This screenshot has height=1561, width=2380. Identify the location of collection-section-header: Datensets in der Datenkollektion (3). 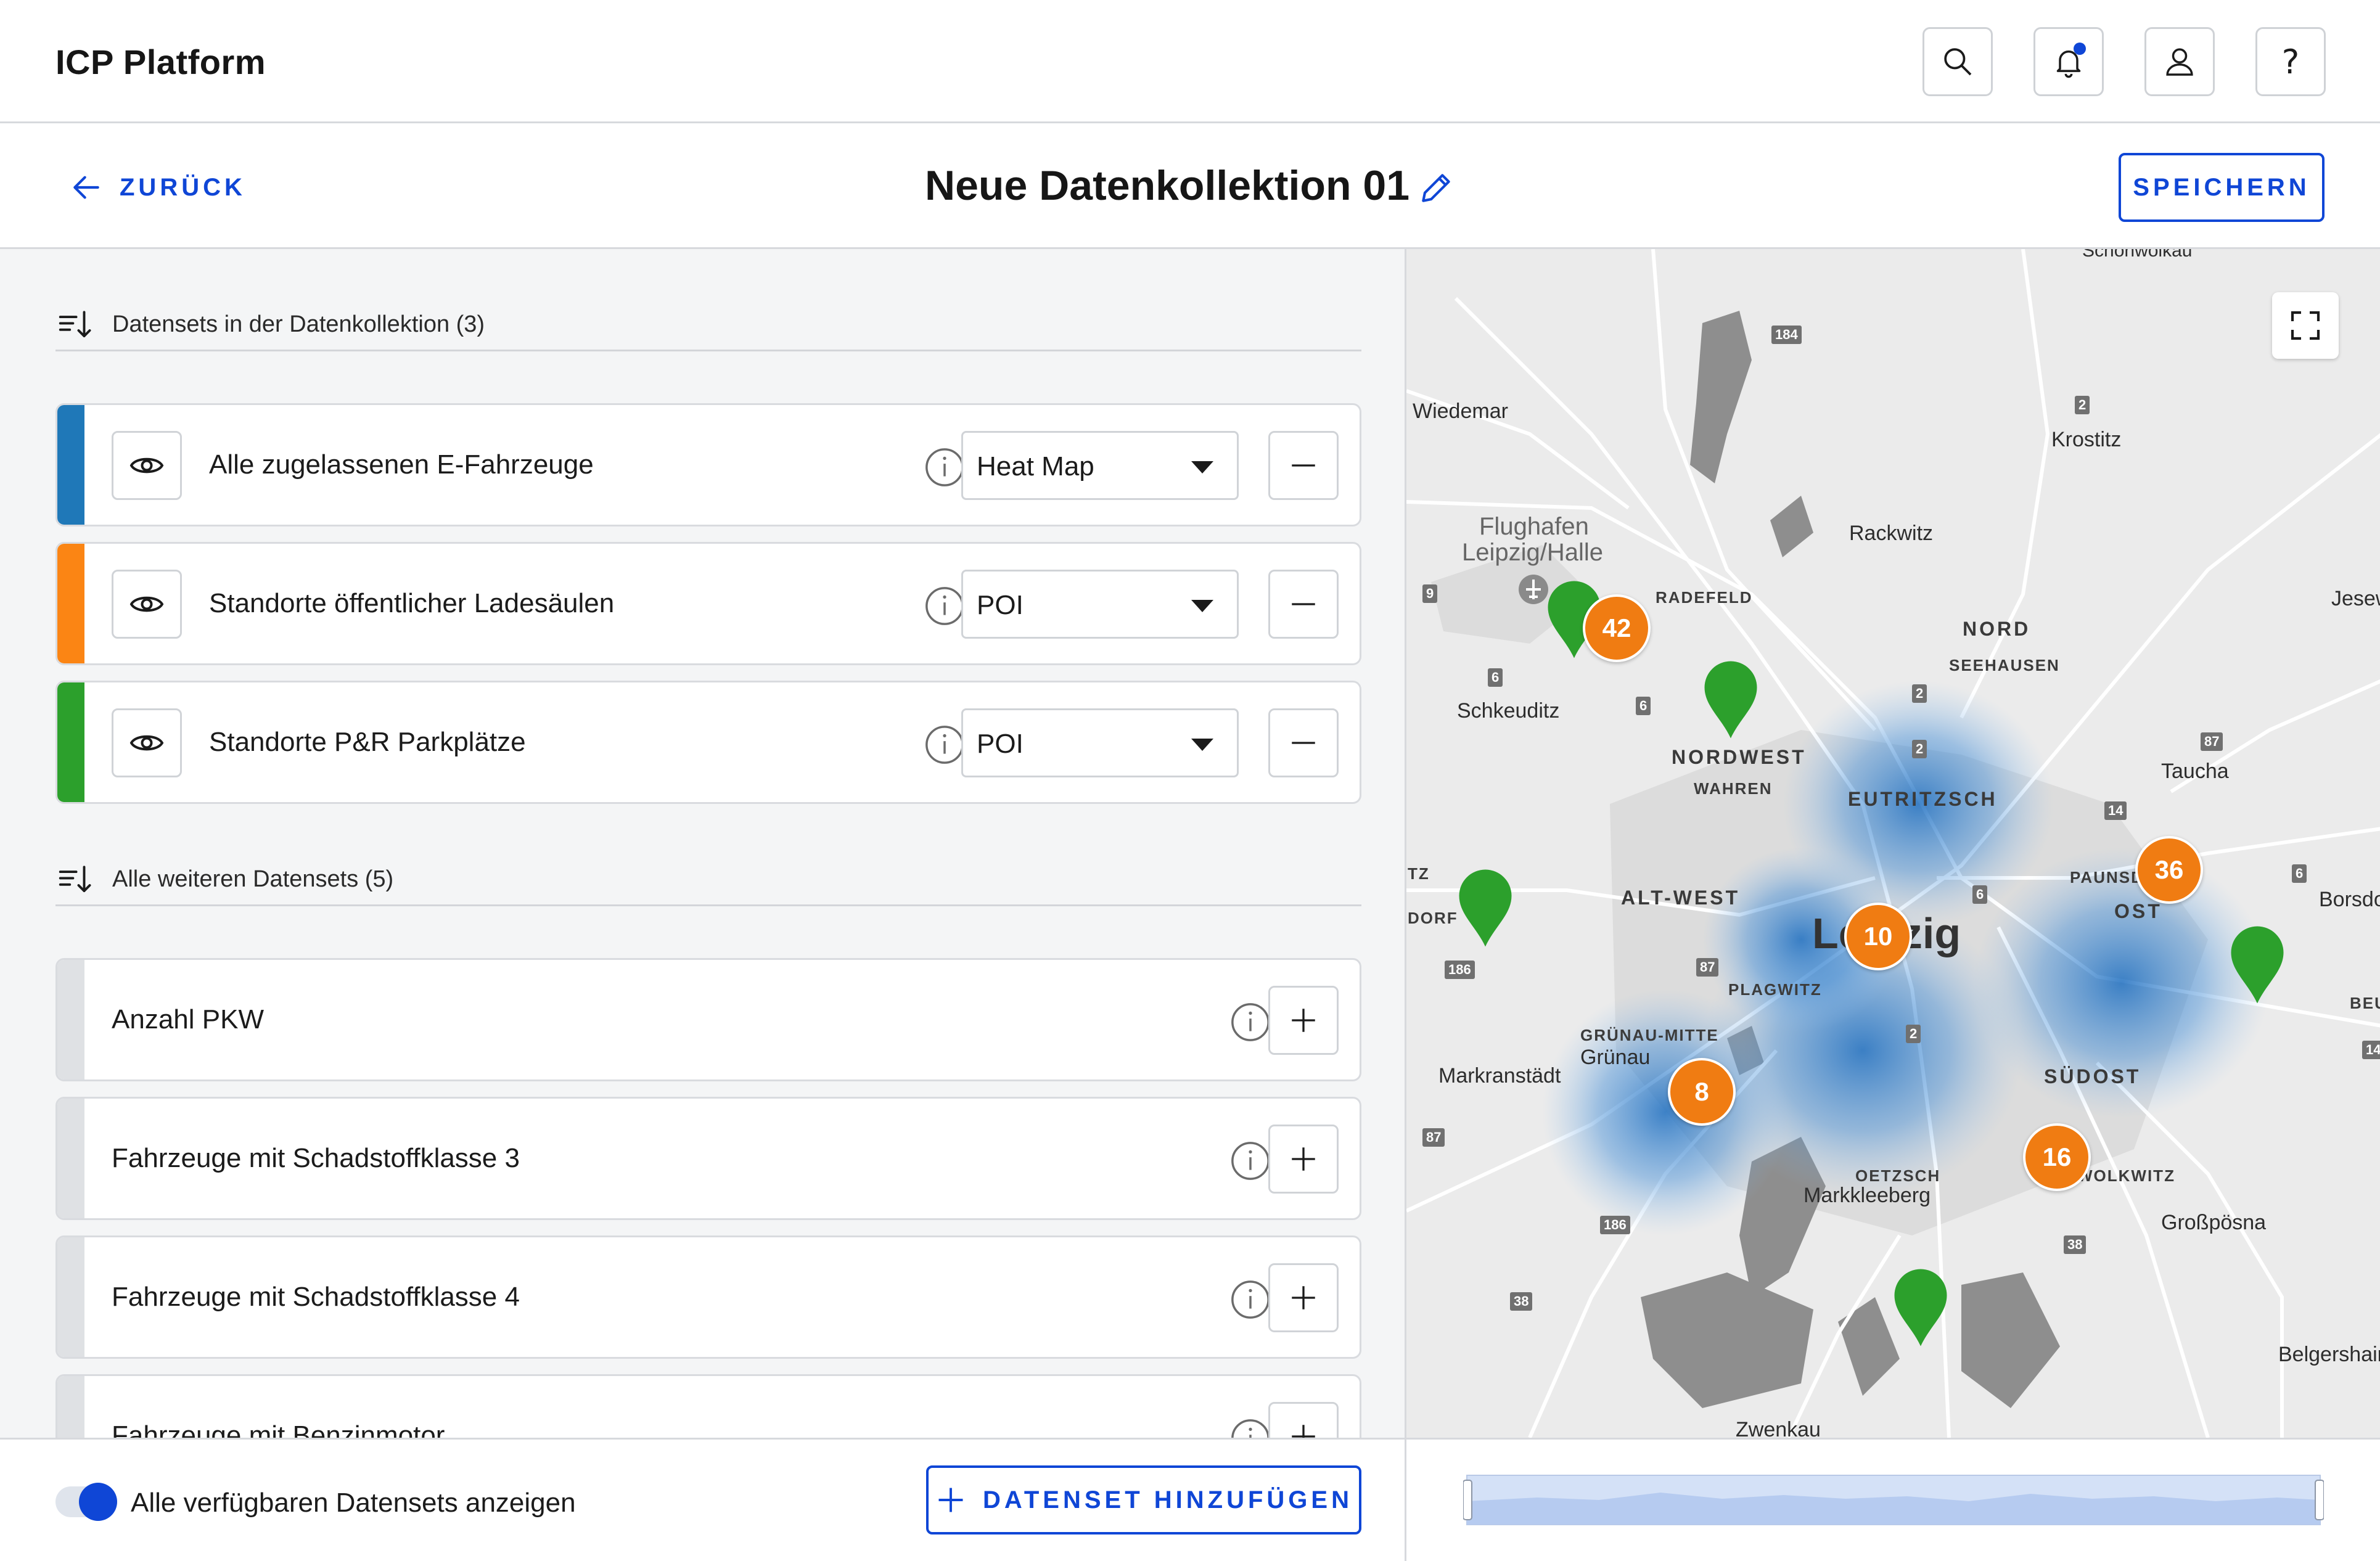
(708, 325).